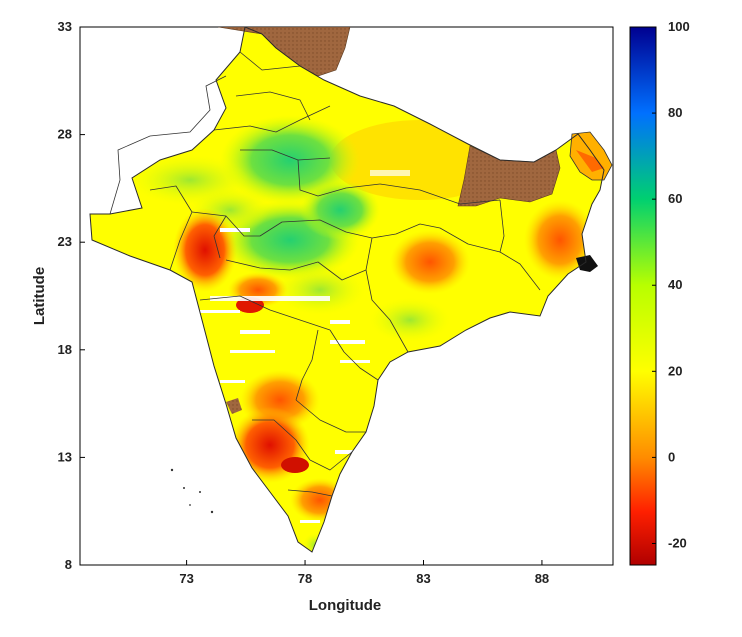  I want to click on colorbar-tick-label: 100, so click(679, 26).